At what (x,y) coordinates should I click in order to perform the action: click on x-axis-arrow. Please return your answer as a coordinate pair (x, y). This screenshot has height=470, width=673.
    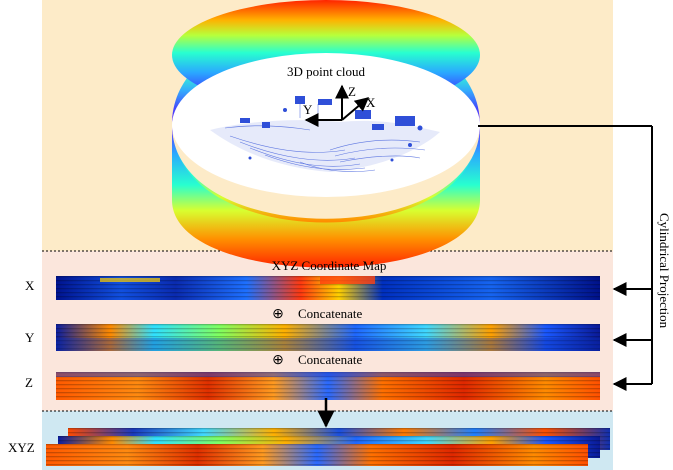
    Looking at the image, I should click on (355, 109).